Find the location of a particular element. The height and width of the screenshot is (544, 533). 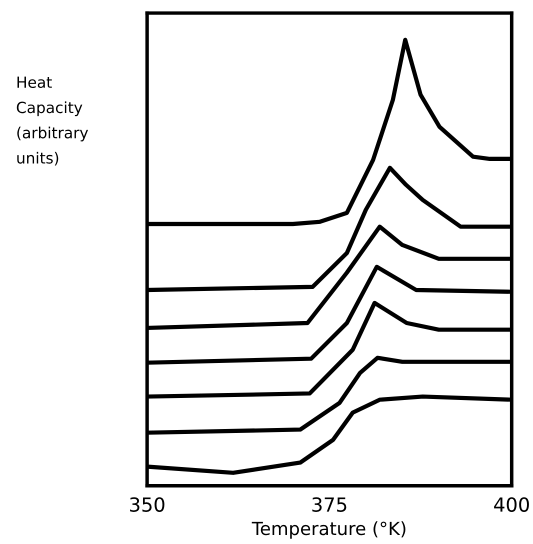

x-tick-label: 350 is located at coordinates (147, 504).